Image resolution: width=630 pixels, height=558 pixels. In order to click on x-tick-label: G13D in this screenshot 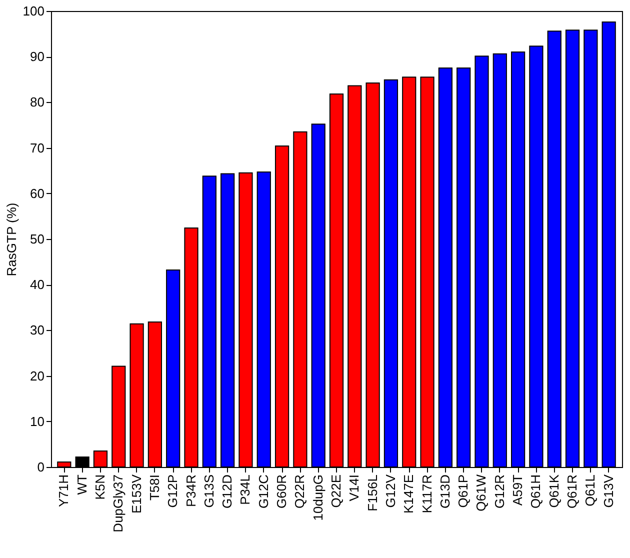, I will do `click(444, 491)`.